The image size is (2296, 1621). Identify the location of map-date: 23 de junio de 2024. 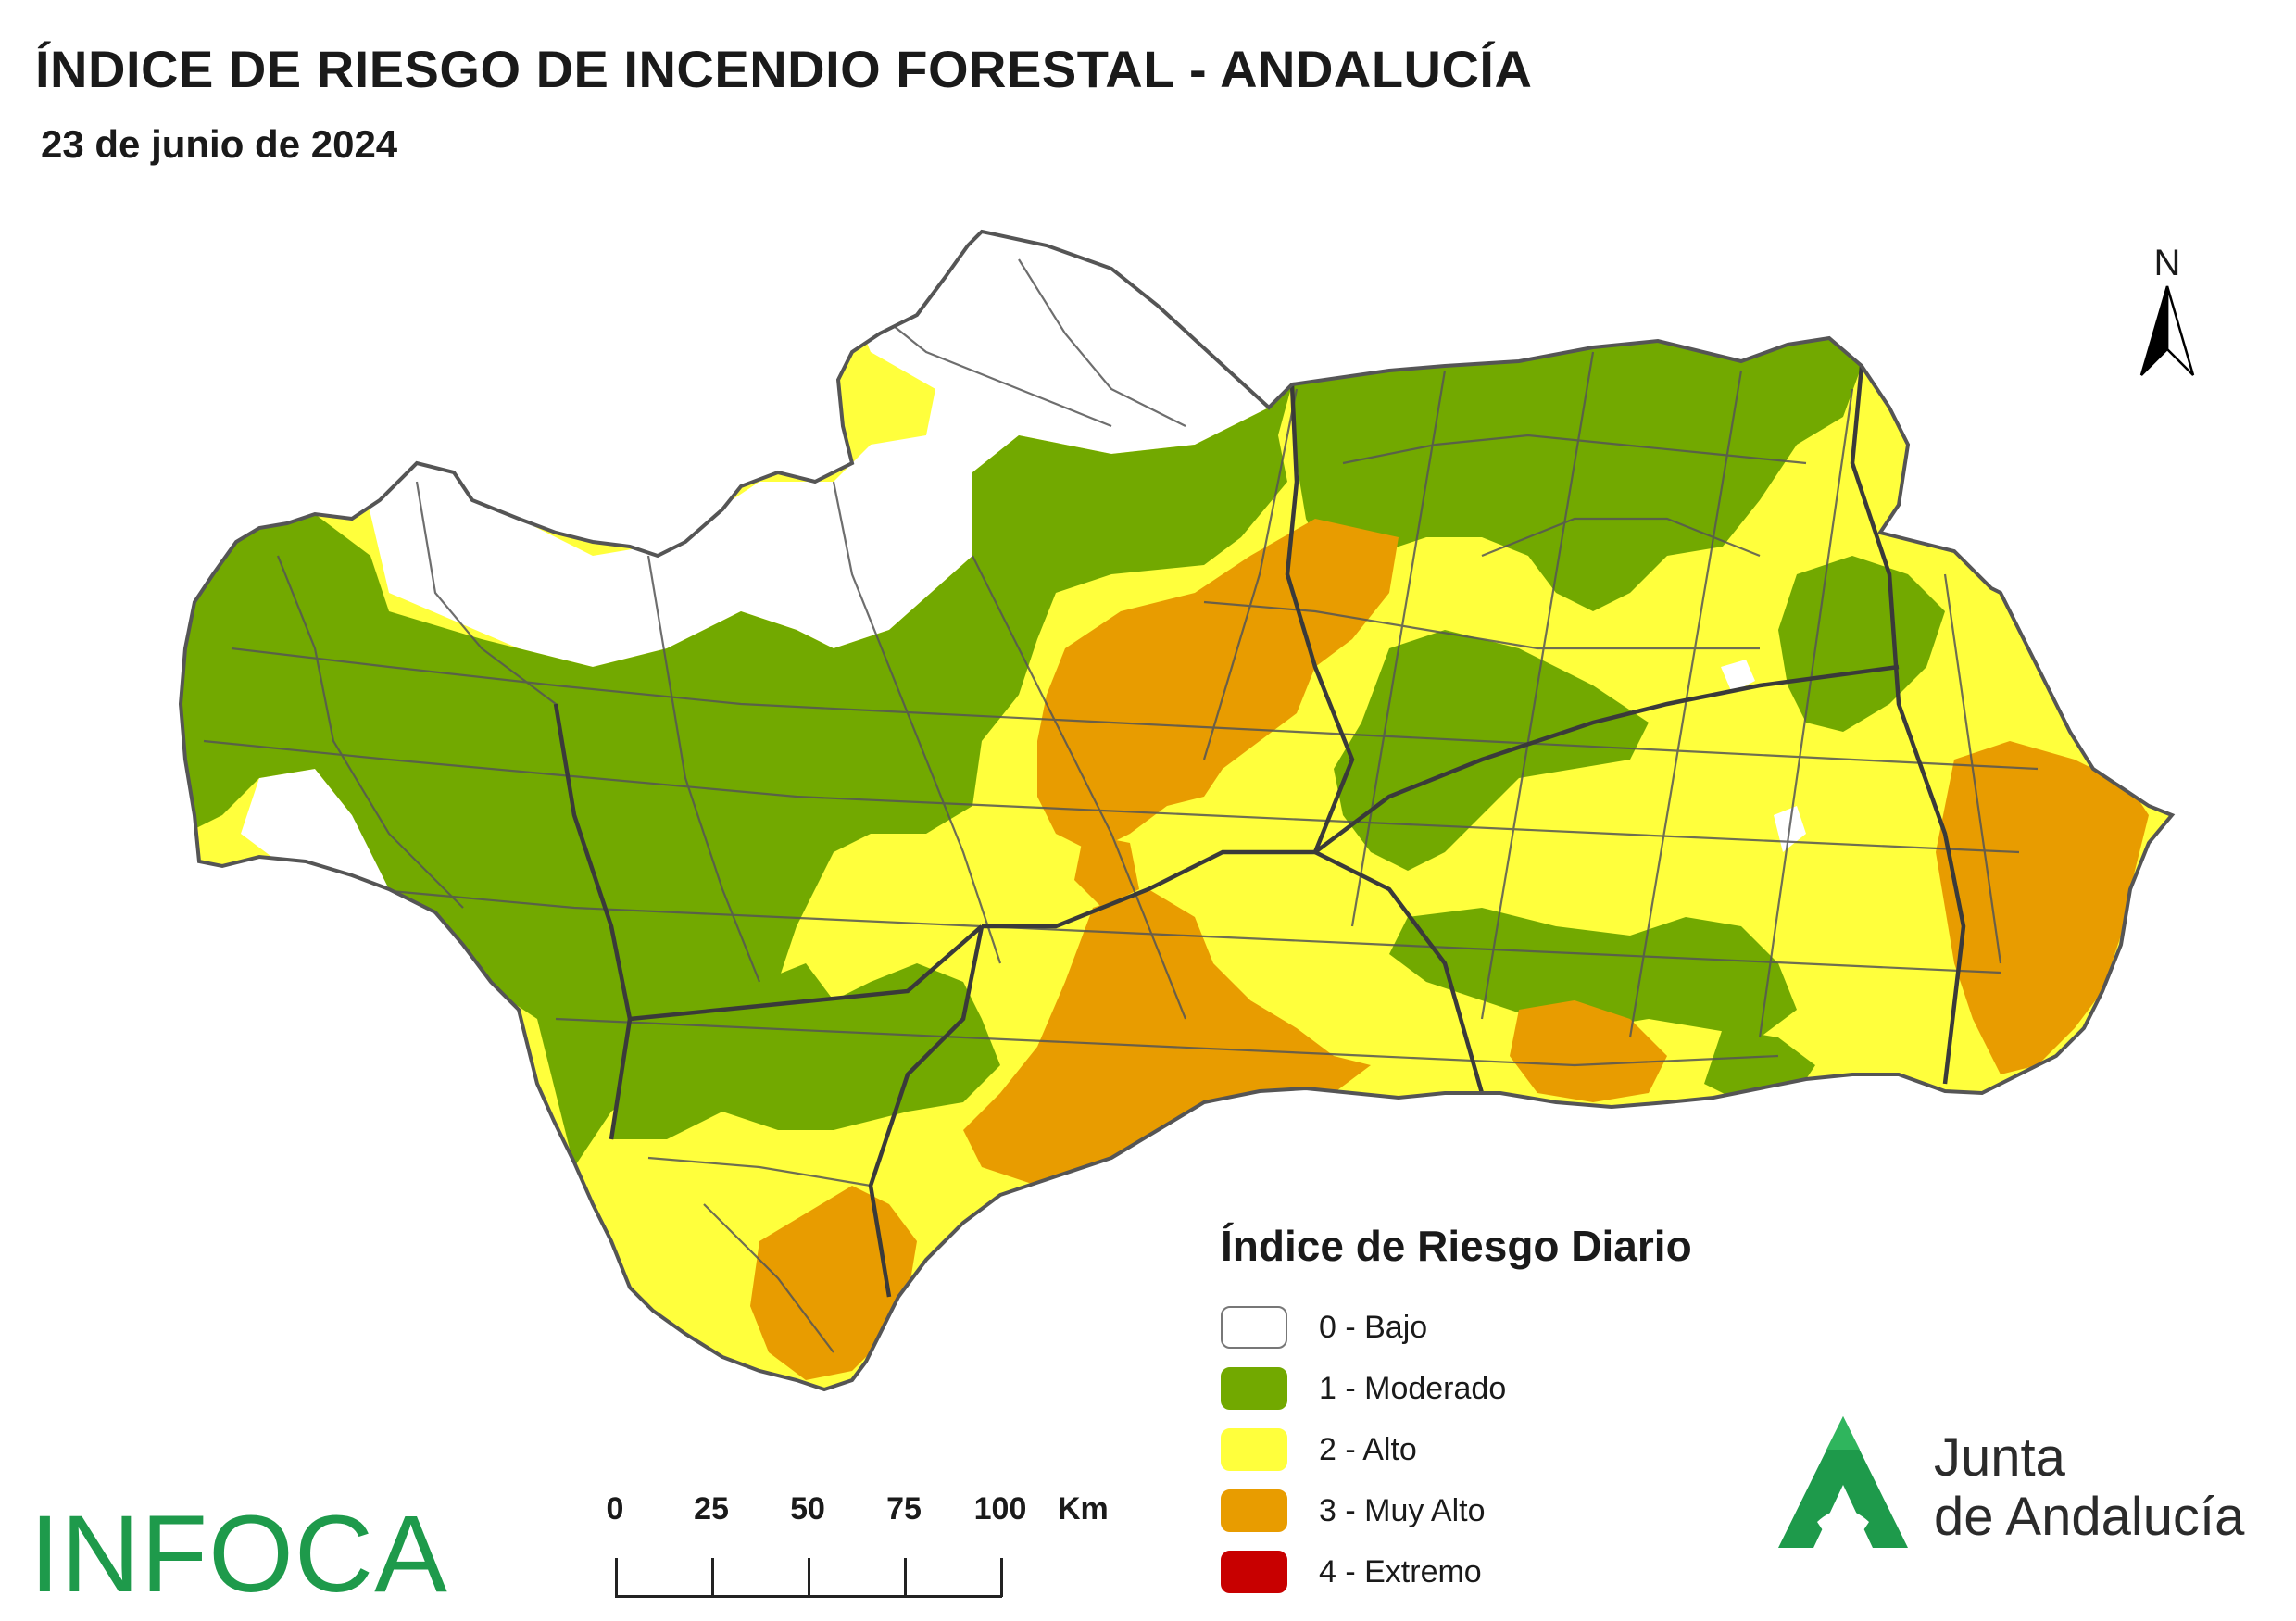
(219, 144).